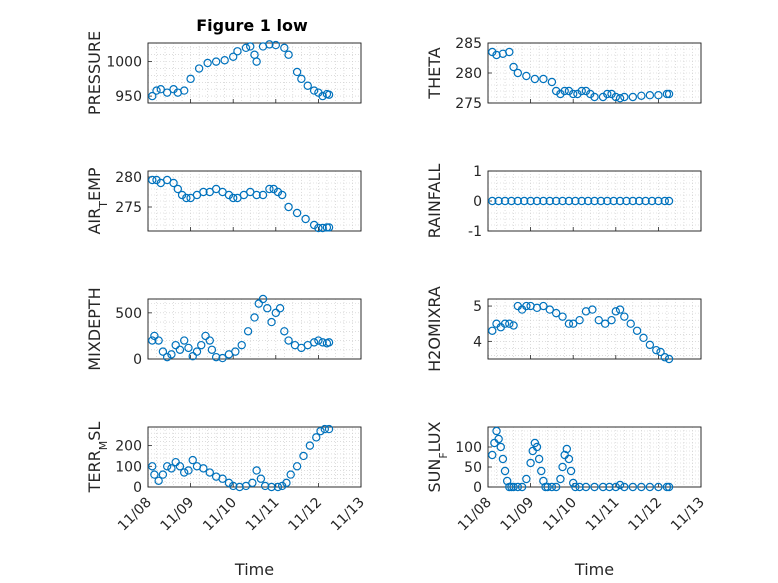  Describe the element at coordinates (254, 569) in the screenshot. I see `x-axis-label: Time` at that location.